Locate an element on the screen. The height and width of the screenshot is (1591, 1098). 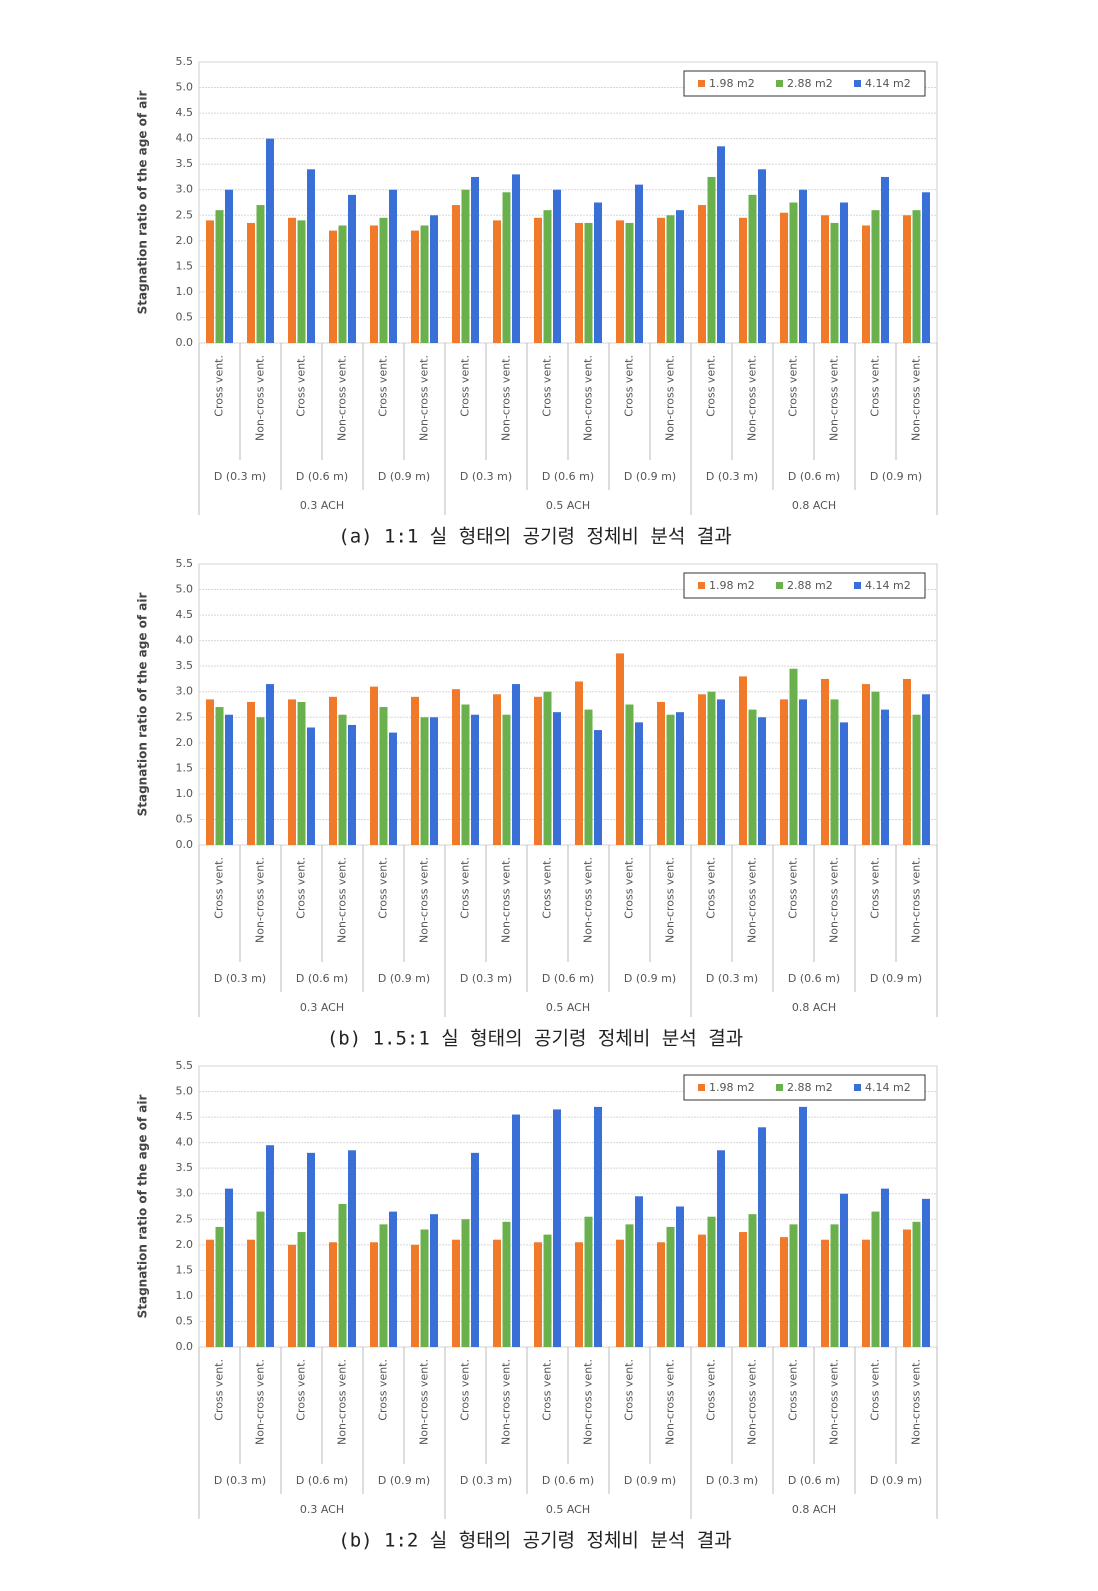
y-tick-label: 5.5 is located at coordinates (185, 61).